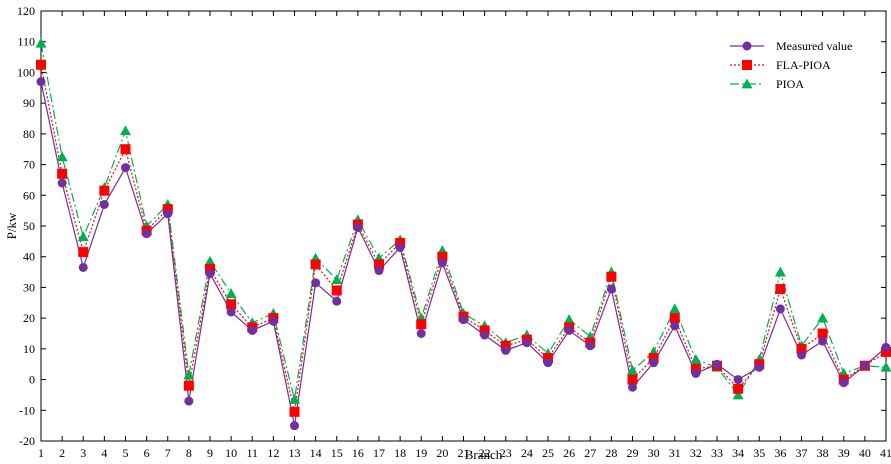  Describe the element at coordinates (590, 453) in the screenshot. I see `x-tick-label: 27` at that location.